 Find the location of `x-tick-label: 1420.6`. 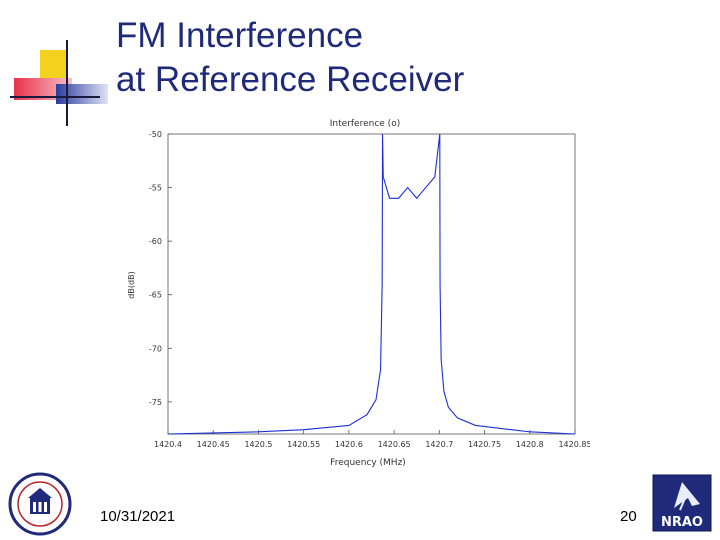

x-tick-label: 1420.6 is located at coordinates (349, 444).